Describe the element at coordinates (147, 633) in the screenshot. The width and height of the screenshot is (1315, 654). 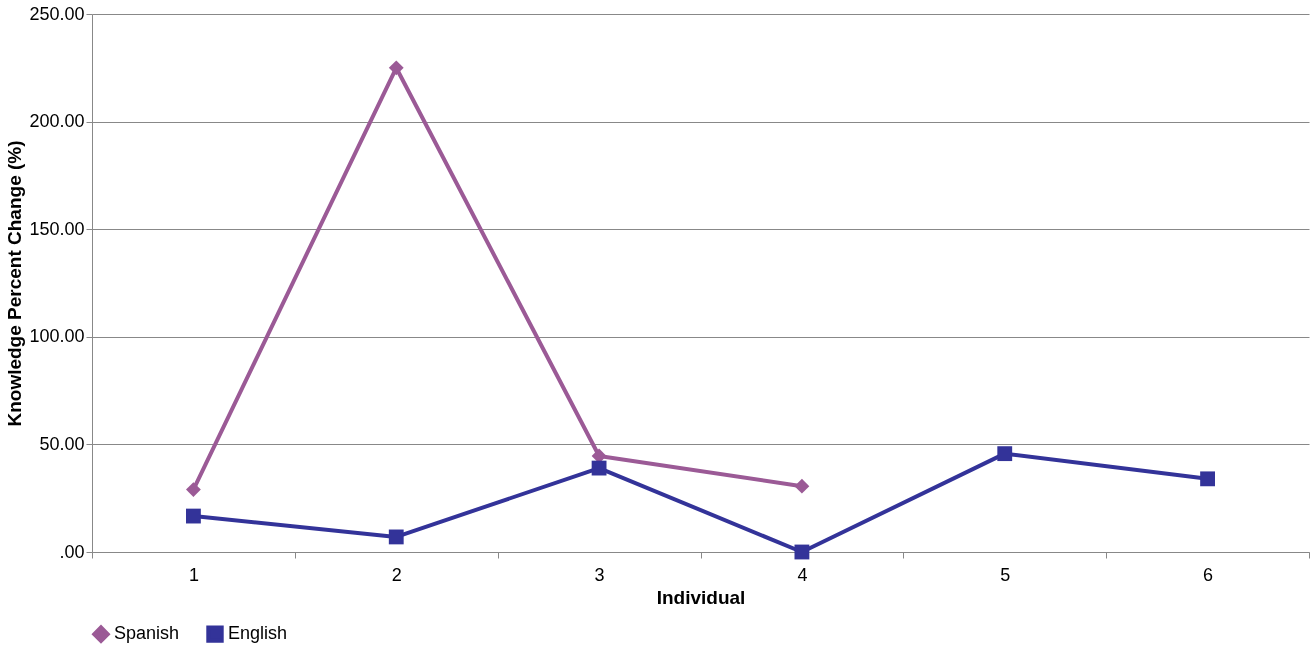
I see `legend-label: Spanish` at that location.